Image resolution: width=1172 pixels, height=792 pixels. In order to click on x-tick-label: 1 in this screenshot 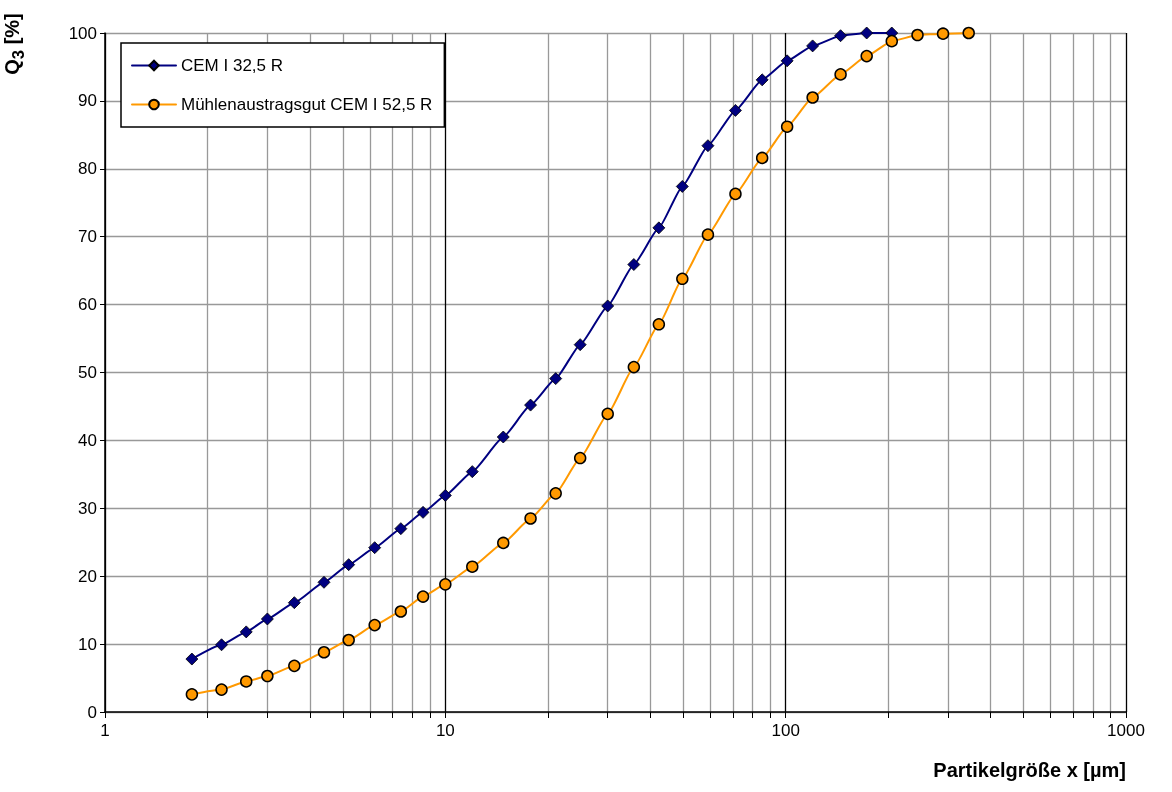, I will do `click(105, 730)`.